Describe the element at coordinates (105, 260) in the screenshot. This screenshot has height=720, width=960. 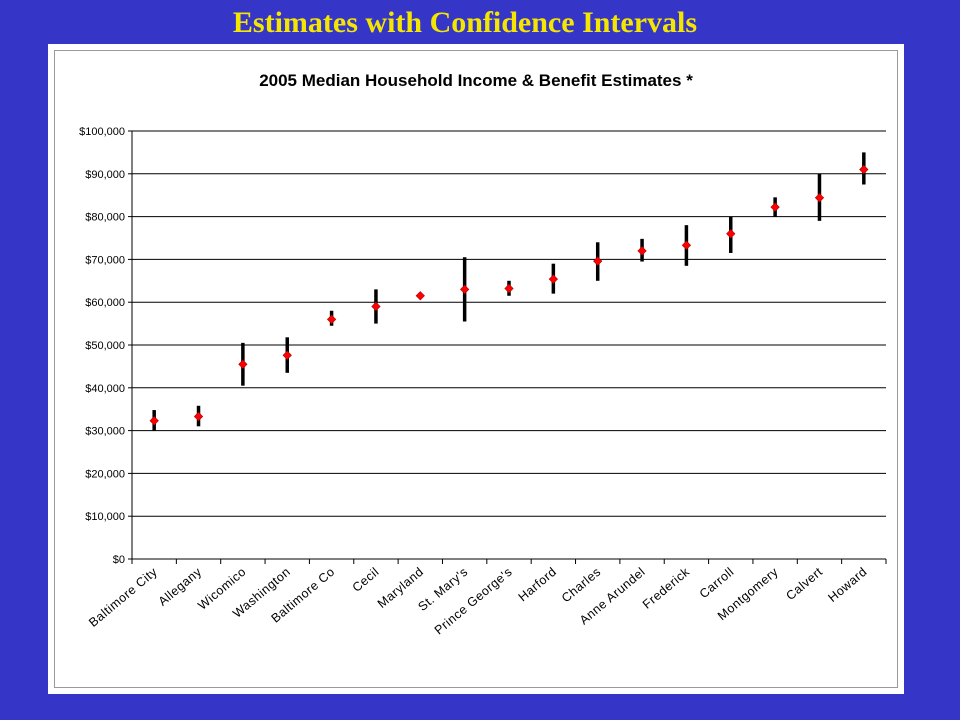
I see `y-tick-label: $70,000` at that location.